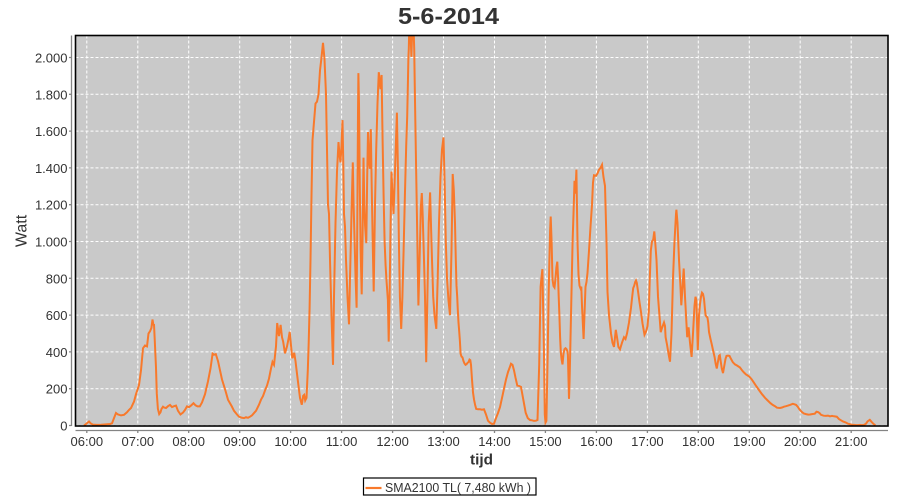 Image resolution: width=900 pixels, height=500 pixels. Describe the element at coordinates (545, 441) in the screenshot. I see `svg-text: 15:00` at that location.